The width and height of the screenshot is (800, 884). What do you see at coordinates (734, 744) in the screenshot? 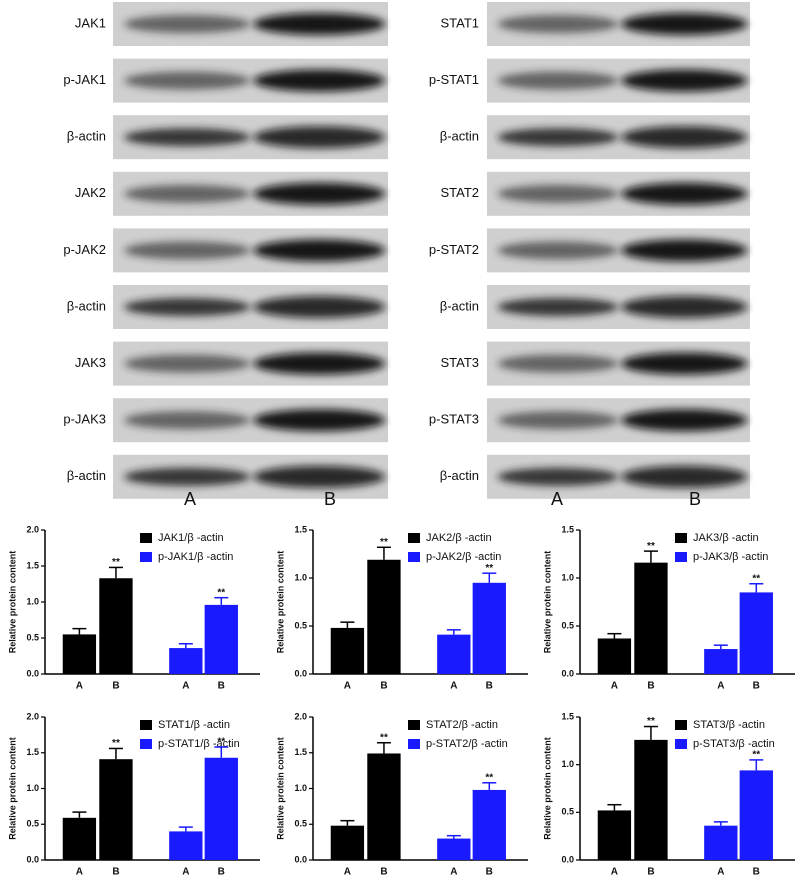
I see `legend-label: p-STAT3/β -actin` at bounding box center [734, 744].